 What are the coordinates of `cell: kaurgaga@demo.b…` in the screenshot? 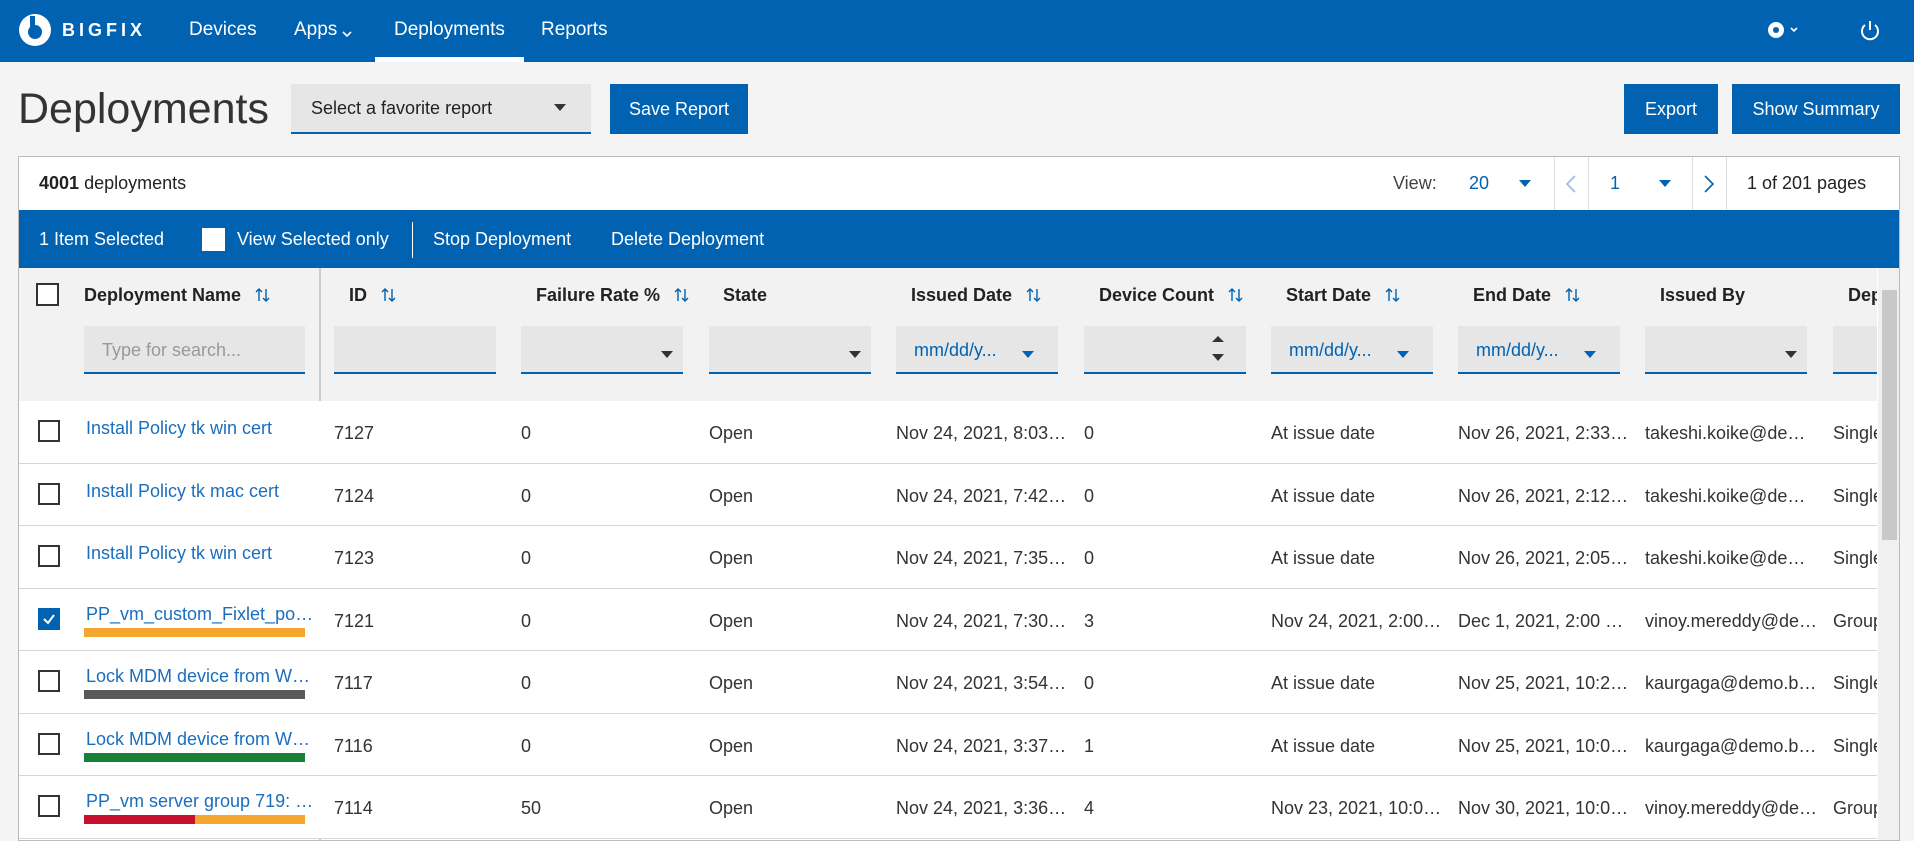 It's located at (1731, 683).